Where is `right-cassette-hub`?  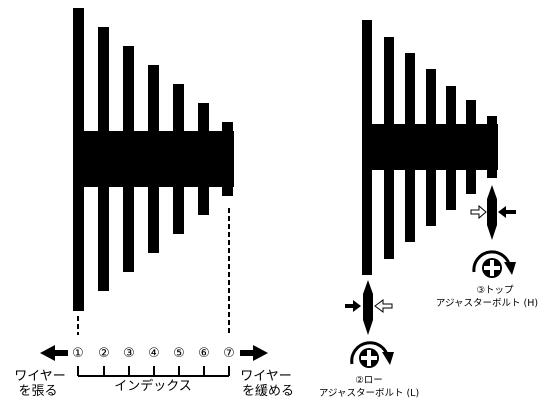 right-cassette-hub is located at coordinates (435, 147).